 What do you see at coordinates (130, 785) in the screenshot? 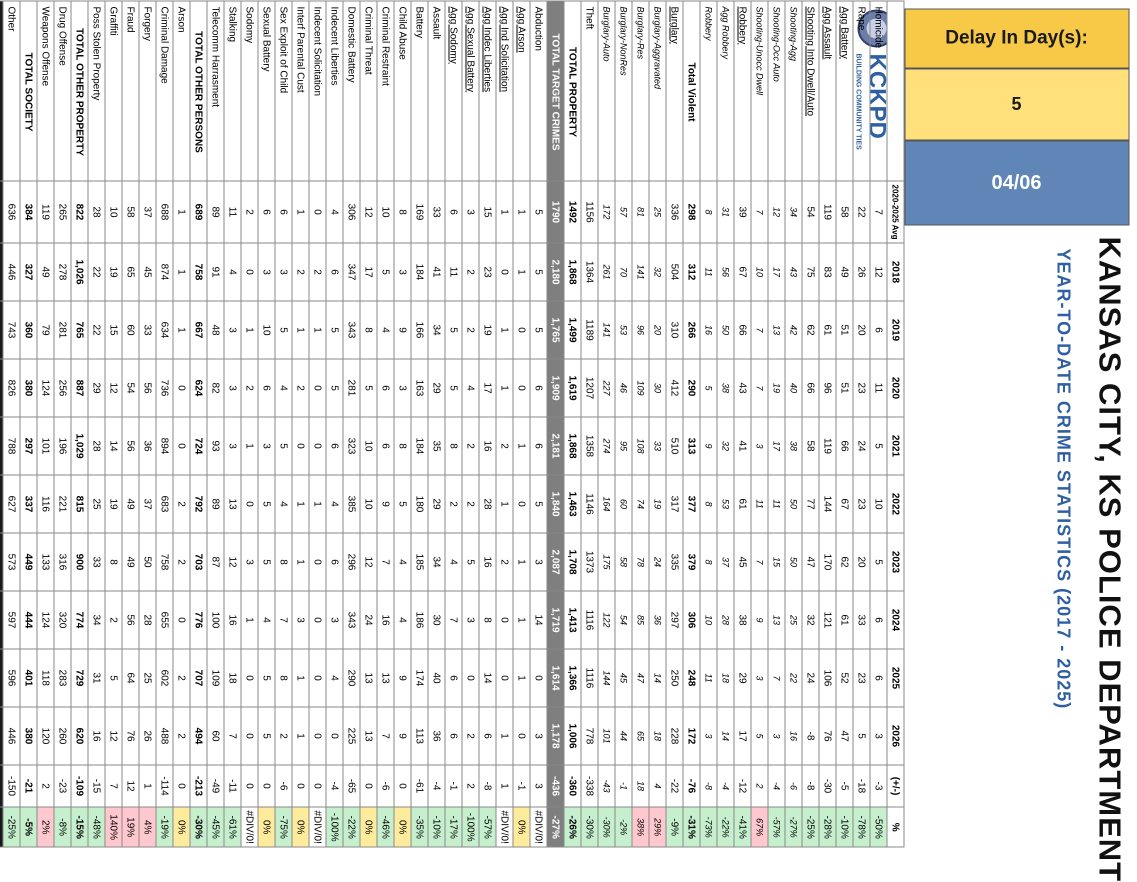
I see `diff-cell: 12` at bounding box center [130, 785].